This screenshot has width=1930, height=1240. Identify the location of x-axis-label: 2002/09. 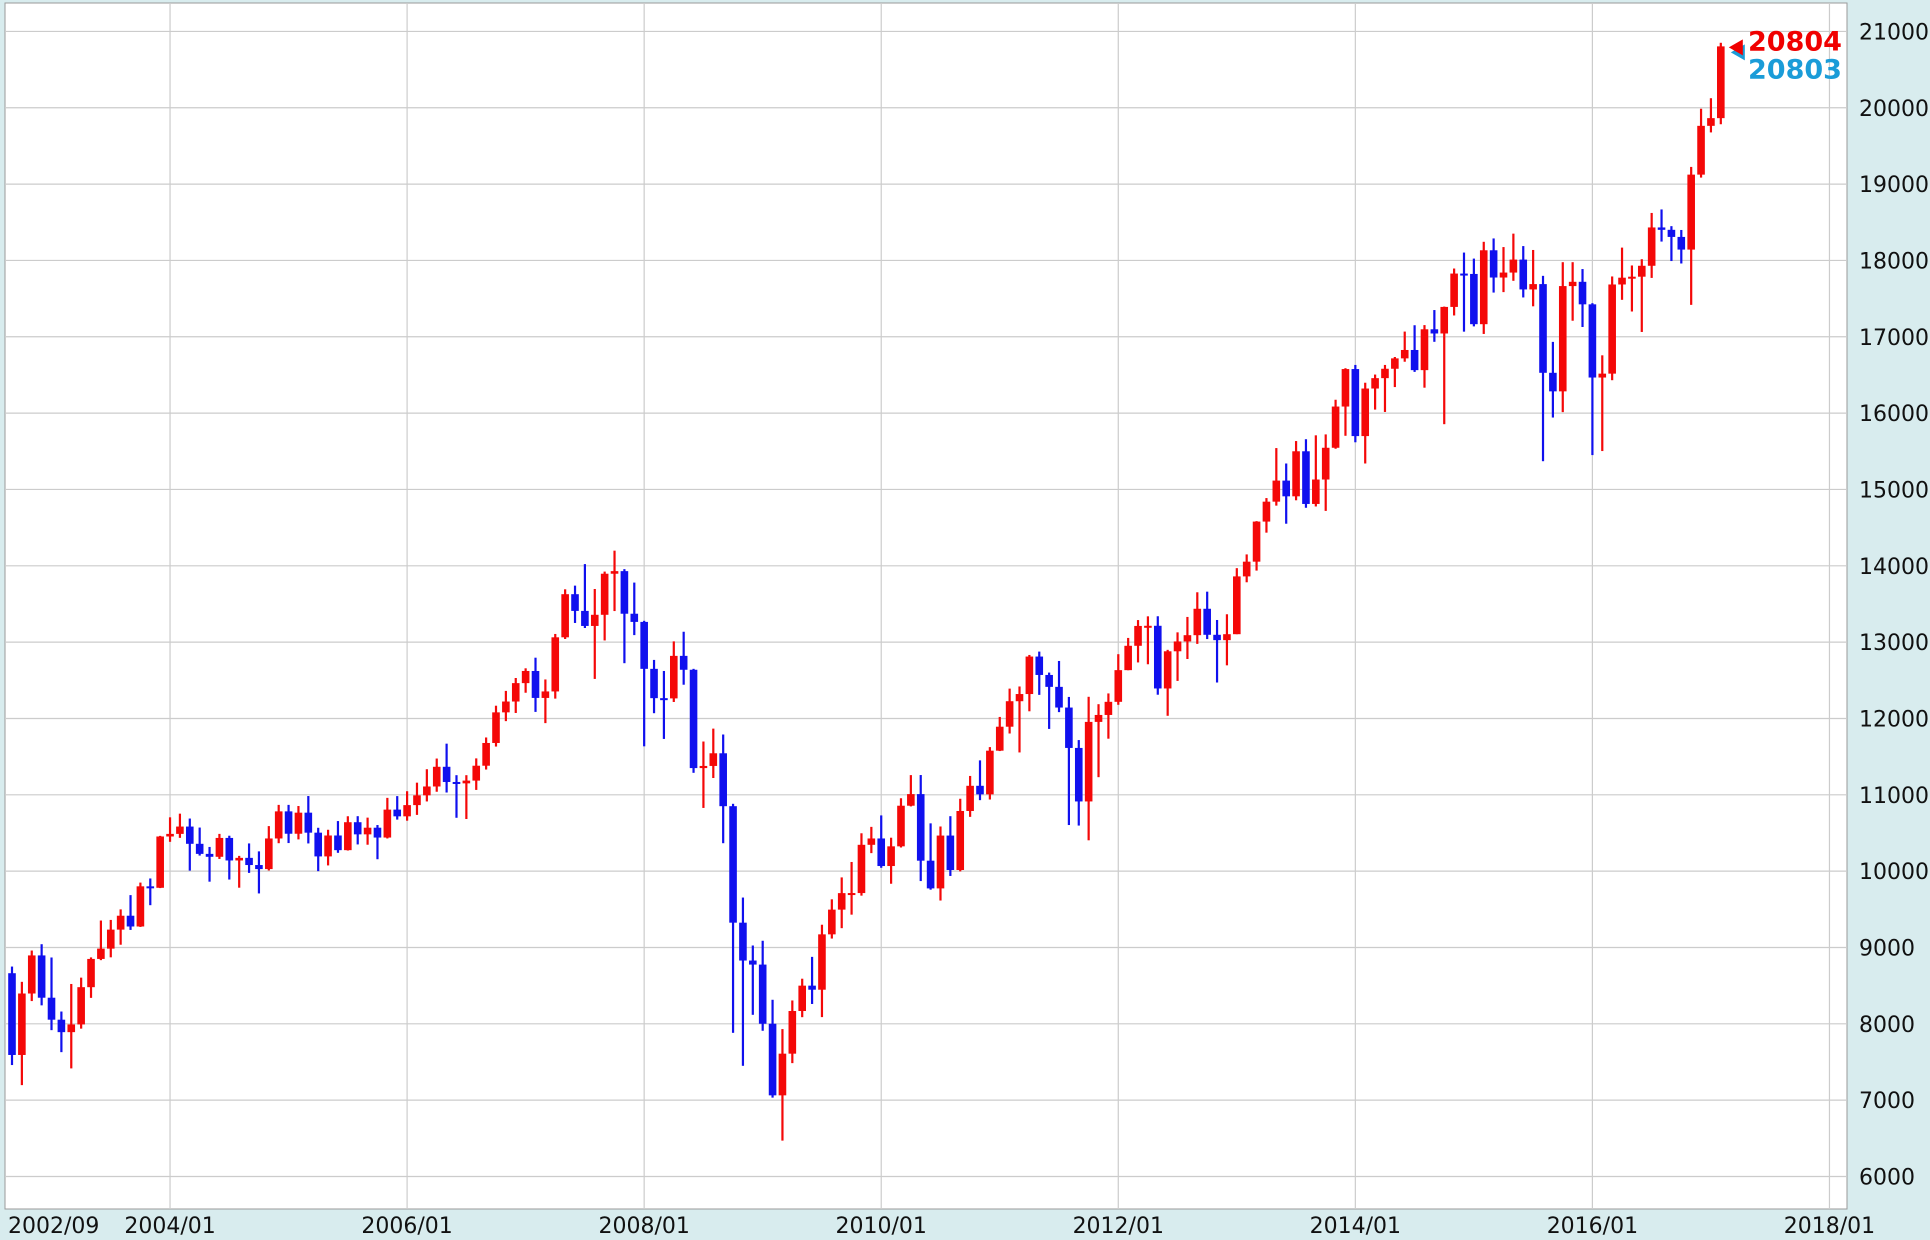
(53, 1226).